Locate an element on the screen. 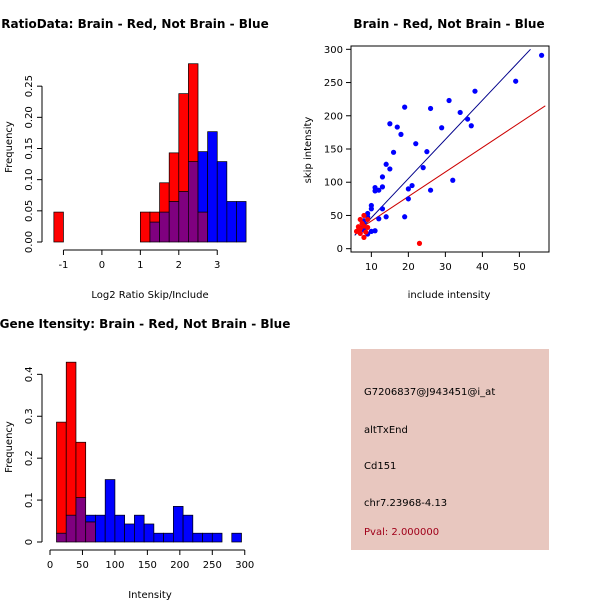 This screenshot has width=600, height=600. intensity-histogram: 0 50 100 150 200 250 300 0 0.1 0.2 0.3 0.4 is located at coordinates (139, 466).